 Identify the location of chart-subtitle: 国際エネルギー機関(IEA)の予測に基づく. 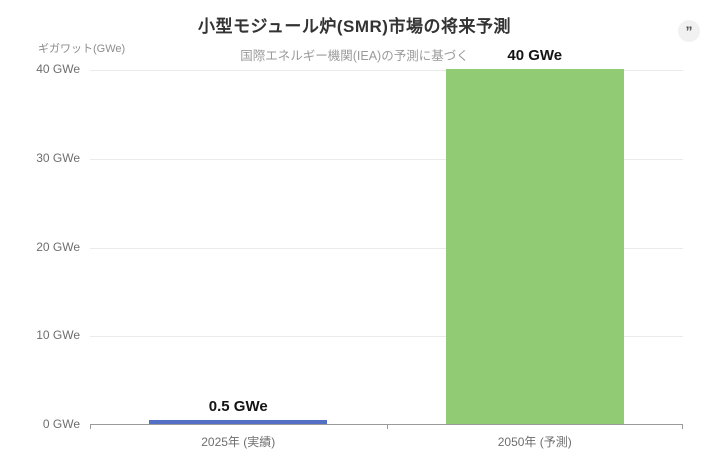
(354, 56).